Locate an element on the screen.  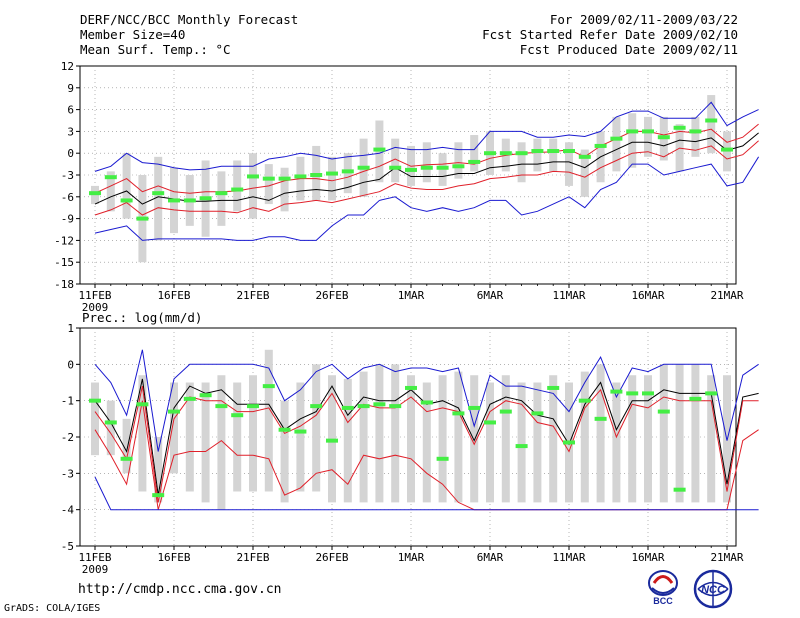
y-tick-label: 1 is located at coordinates (70, 328).